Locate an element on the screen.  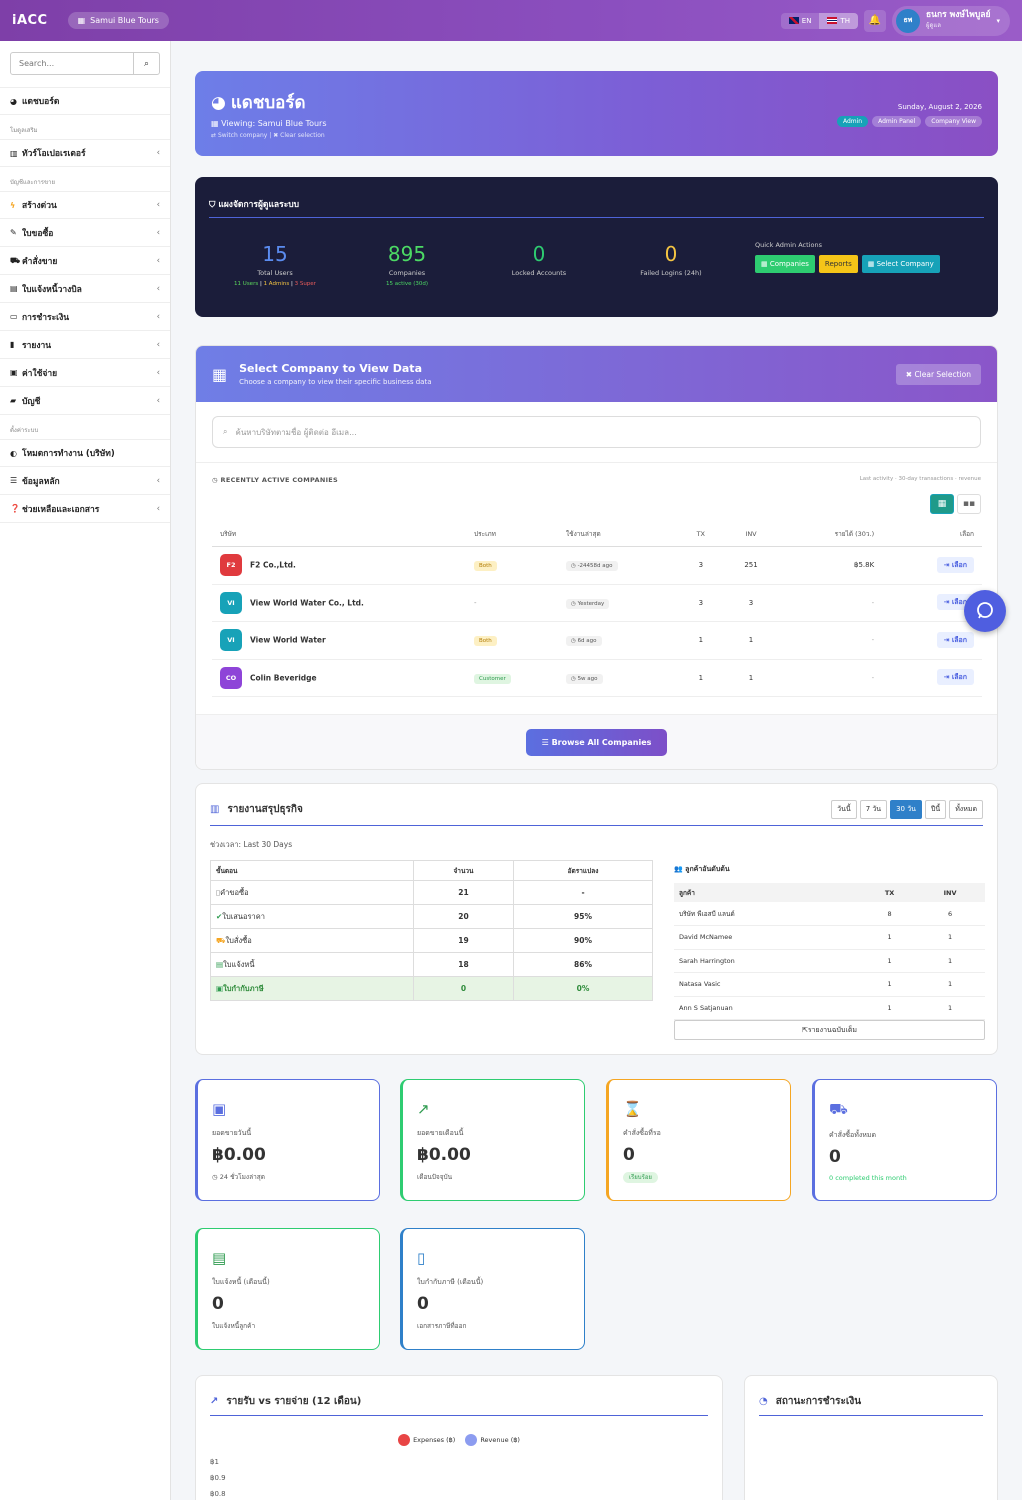
period-all: ทั้งหมด is located at coordinates (966, 809).